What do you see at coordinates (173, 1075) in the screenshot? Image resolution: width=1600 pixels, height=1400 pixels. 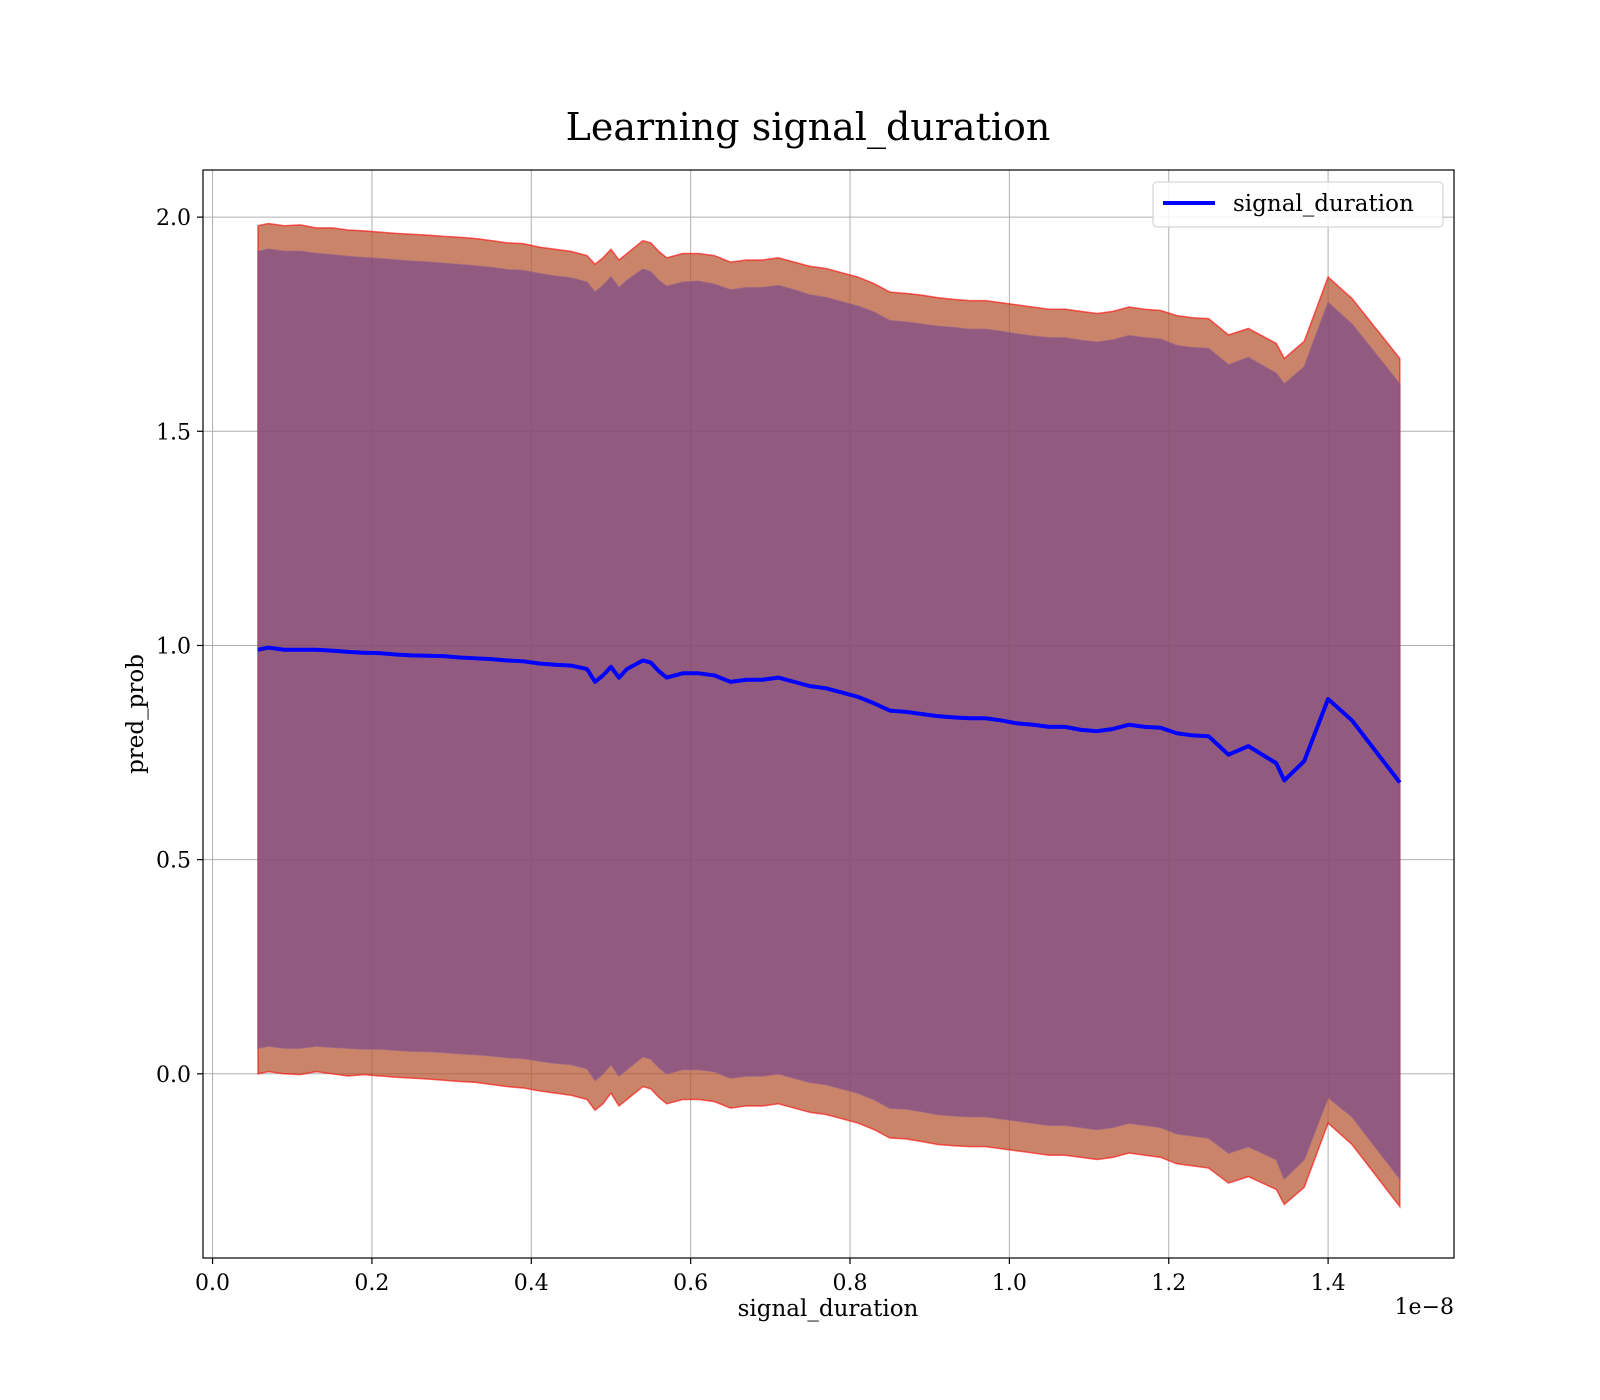 I see `y-tick-label-0: 0.0` at bounding box center [173, 1075].